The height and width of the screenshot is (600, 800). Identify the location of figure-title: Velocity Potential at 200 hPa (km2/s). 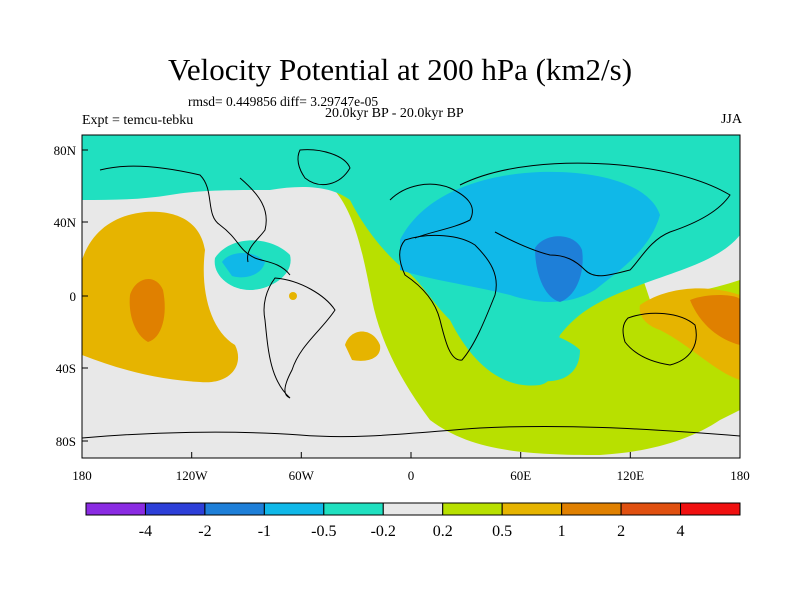
(400, 69).